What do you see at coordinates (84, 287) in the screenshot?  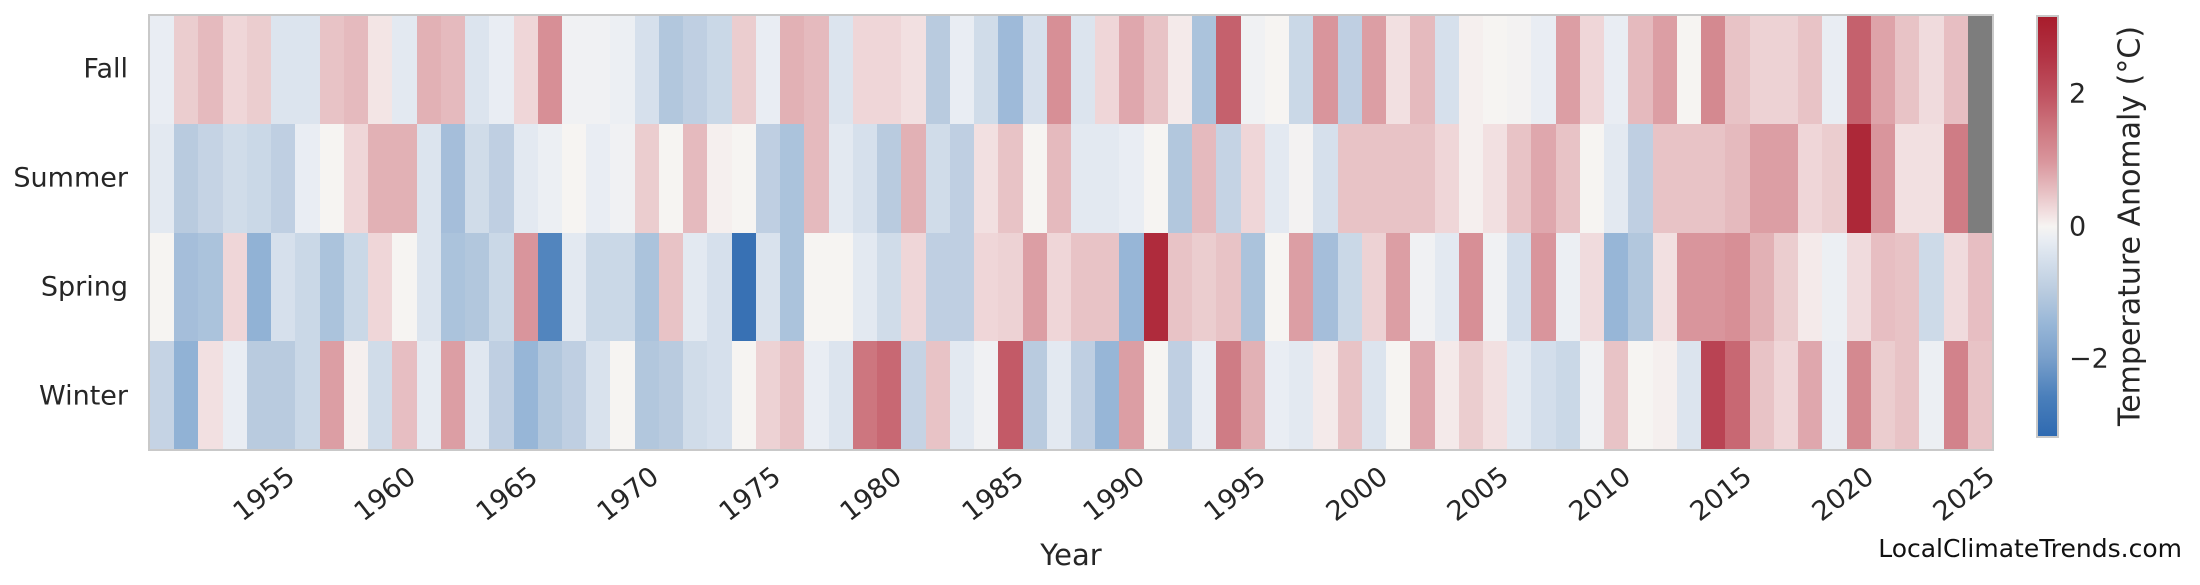 I see `y-tick-label-spring: Spring` at bounding box center [84, 287].